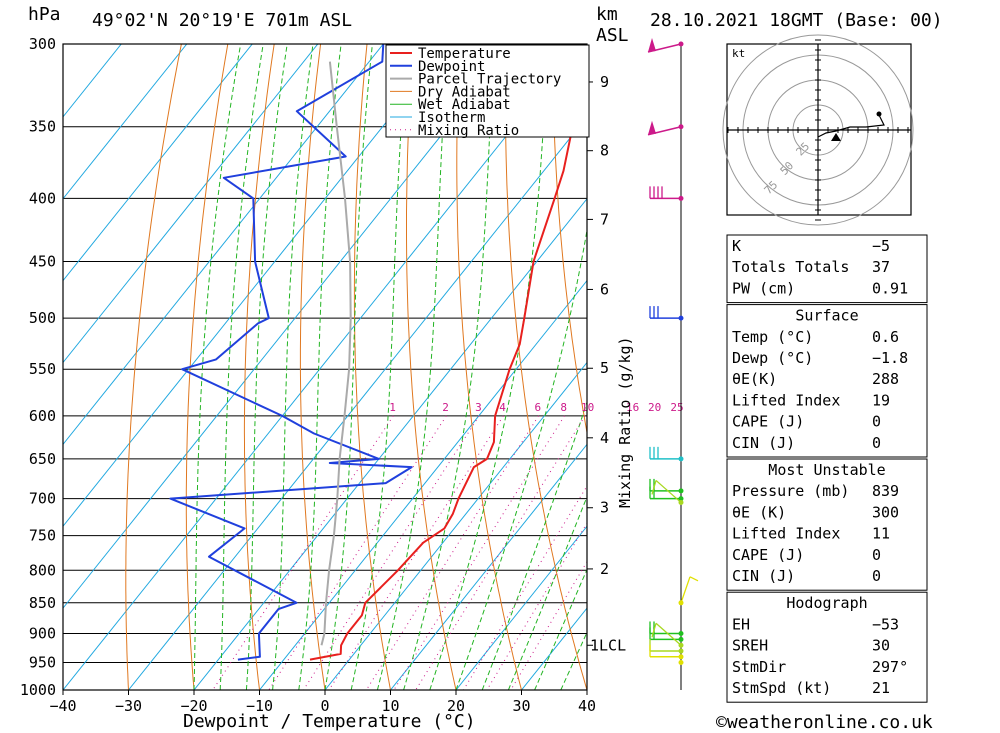 The image size is (1000, 733). I want to click on most-unstable-row-label: CIN (J), so click(763, 576).